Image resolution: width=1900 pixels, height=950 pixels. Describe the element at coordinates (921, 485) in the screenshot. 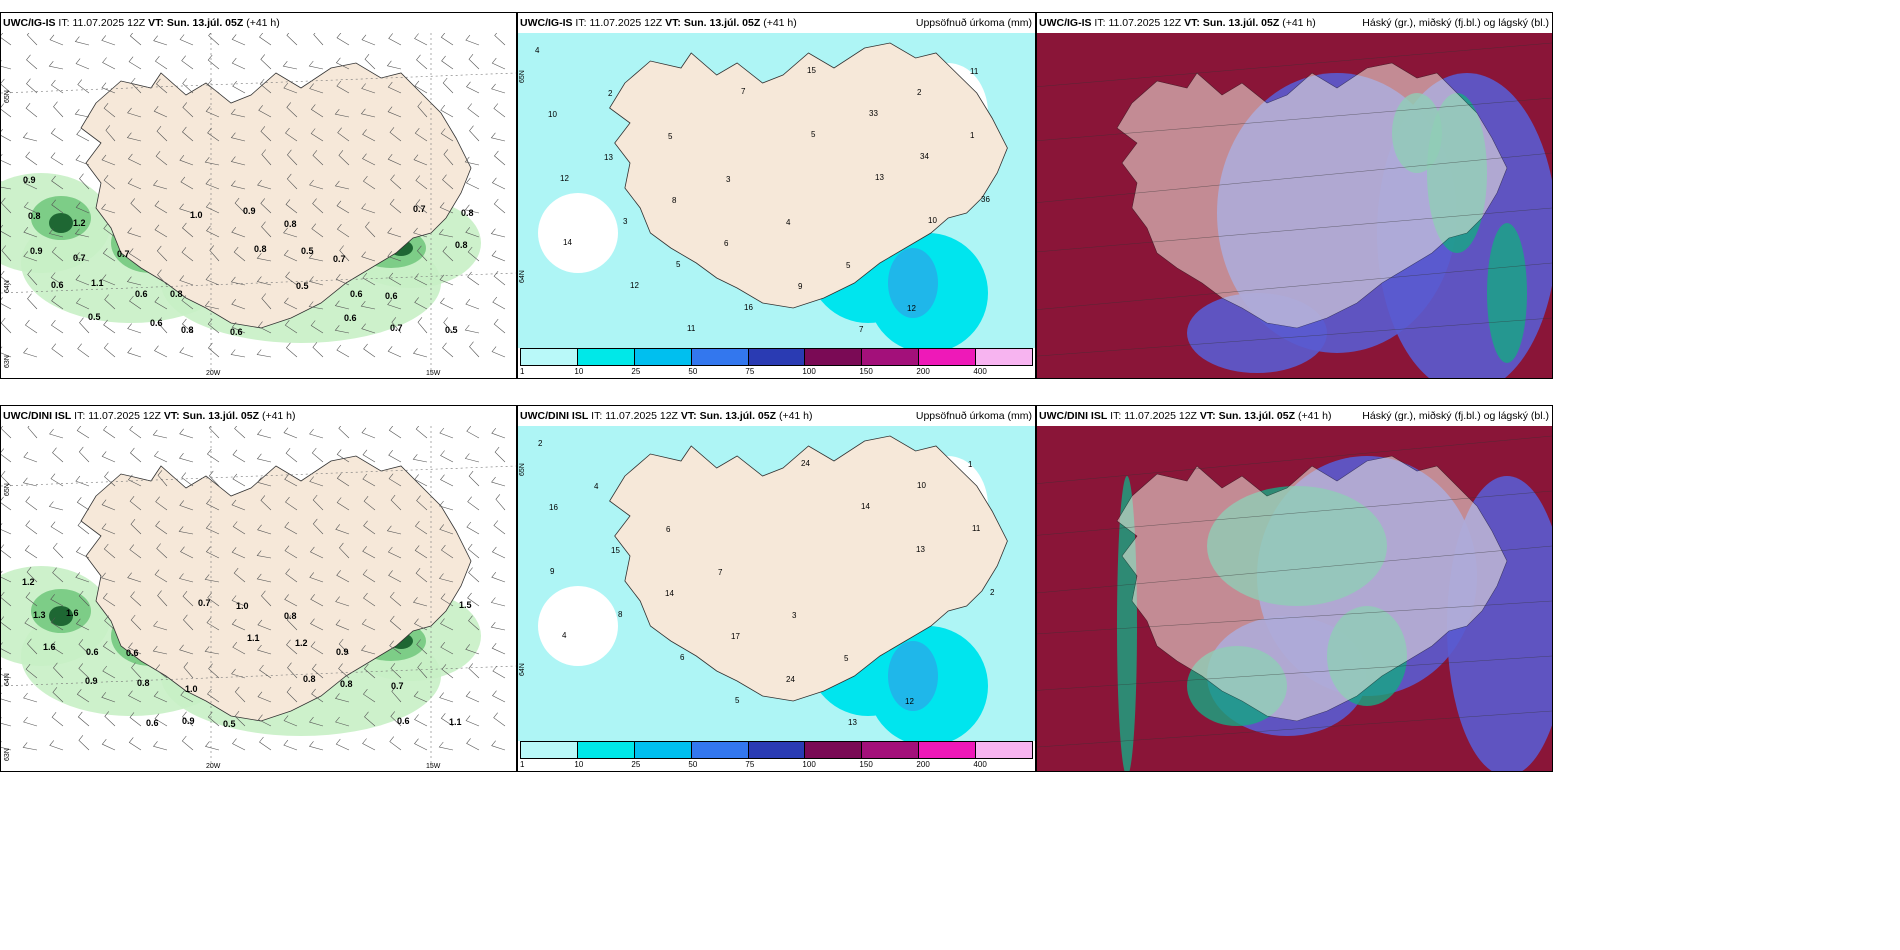

I see `precip-value: 10` at that location.